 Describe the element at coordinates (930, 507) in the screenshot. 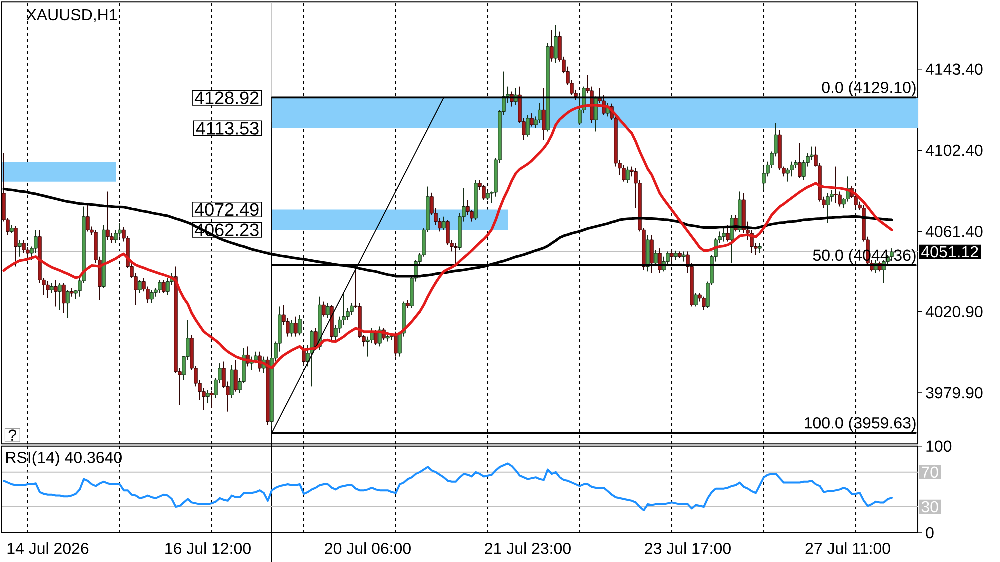

I see `ref-line-label: 30` at that location.